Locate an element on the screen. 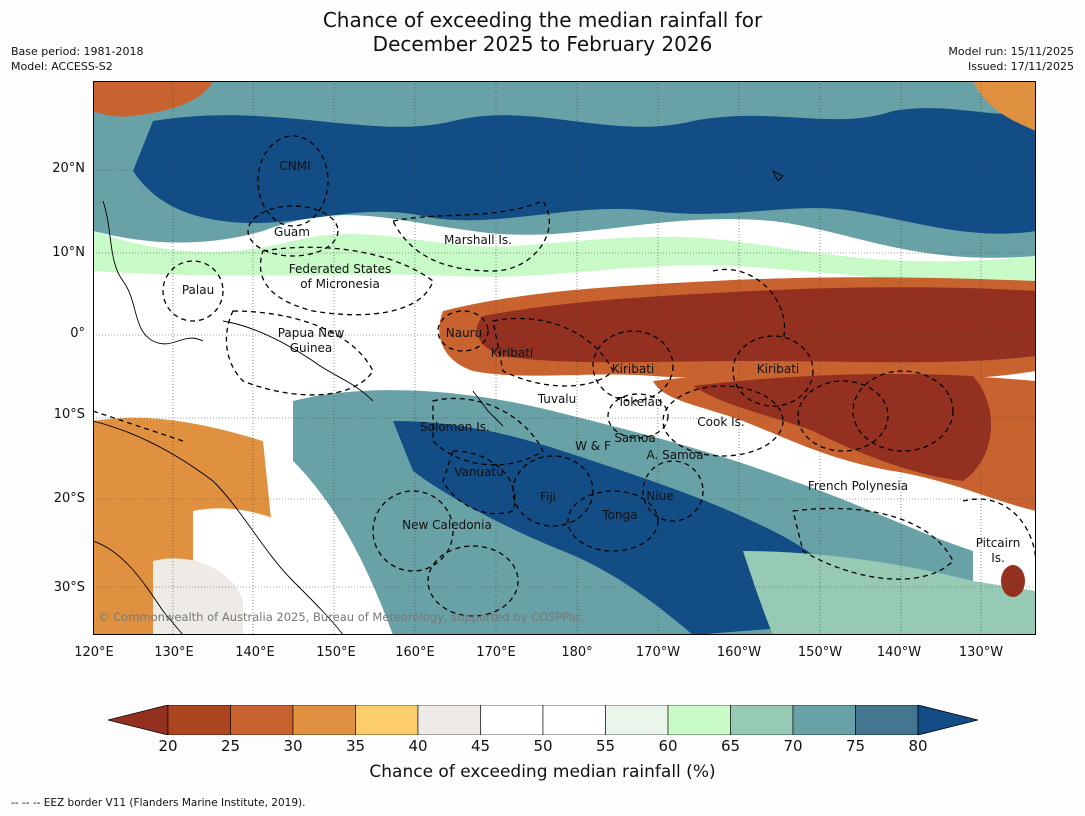 This screenshot has height=816, width=1085. label-pitcairn-1: Pitcairn is located at coordinates (998, 543).